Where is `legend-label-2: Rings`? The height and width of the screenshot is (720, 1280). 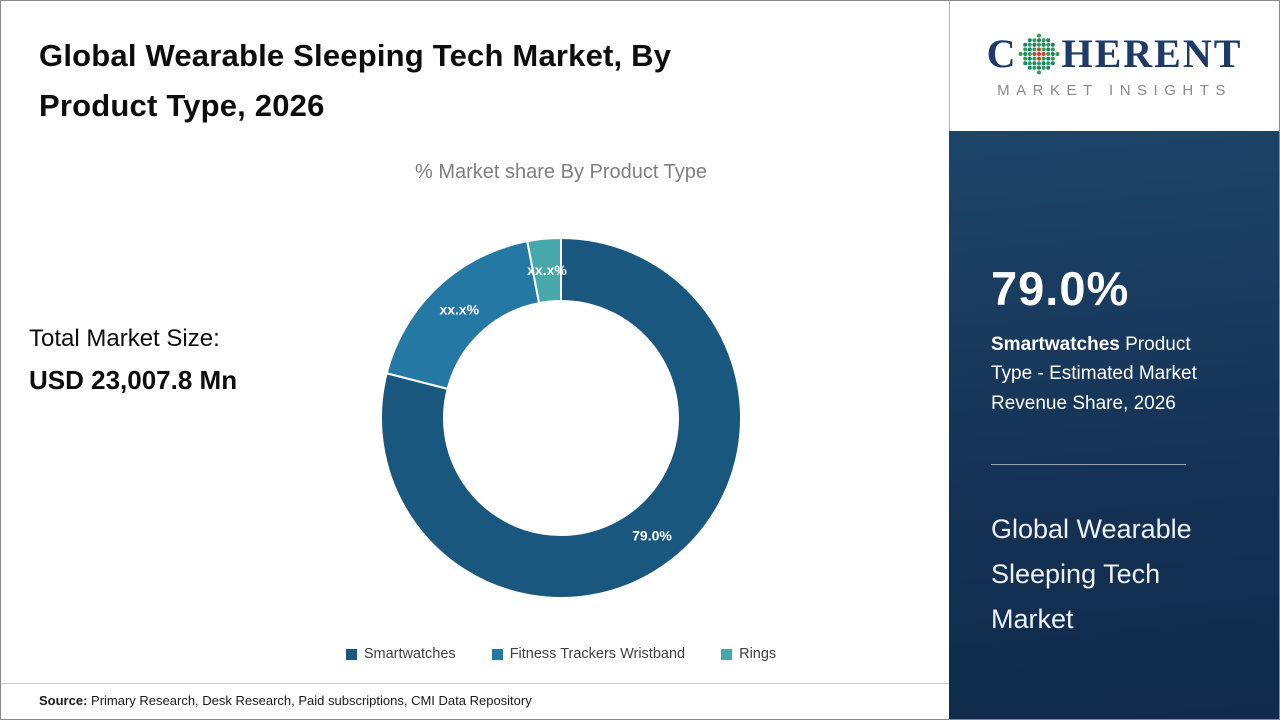
legend-label-2: Rings is located at coordinates (758, 654).